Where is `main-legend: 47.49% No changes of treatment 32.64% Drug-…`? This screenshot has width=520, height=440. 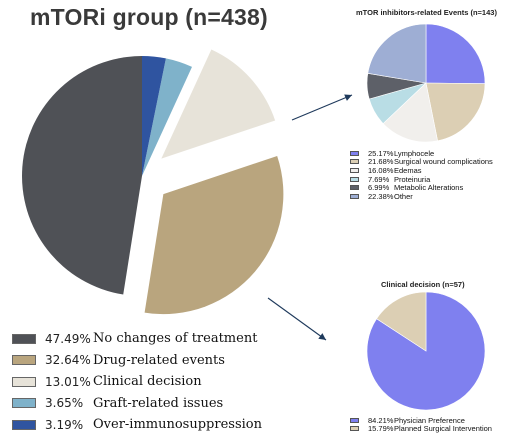 main-legend: 47.49% No changes of treatment 32.64% Drug-… is located at coordinates (137, 382).